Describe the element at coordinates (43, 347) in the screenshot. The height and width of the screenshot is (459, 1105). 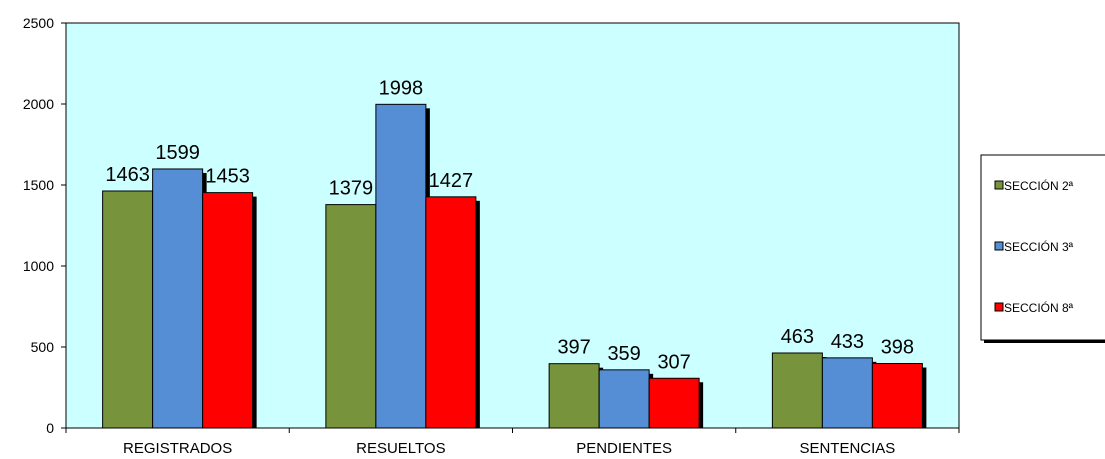
I see `y-tick-label: 500` at that location.